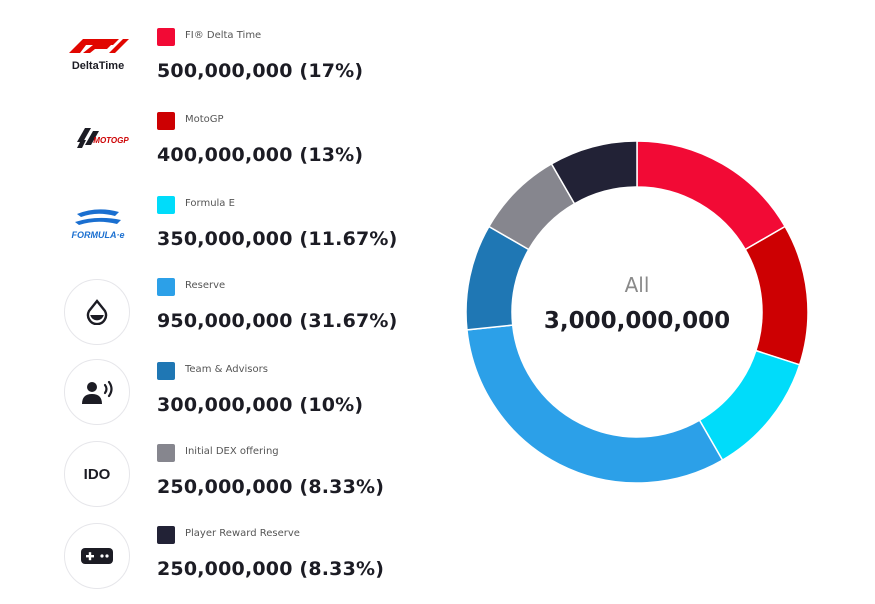  What do you see at coordinates (97, 312) in the screenshot?
I see `drop-icon` at bounding box center [97, 312].